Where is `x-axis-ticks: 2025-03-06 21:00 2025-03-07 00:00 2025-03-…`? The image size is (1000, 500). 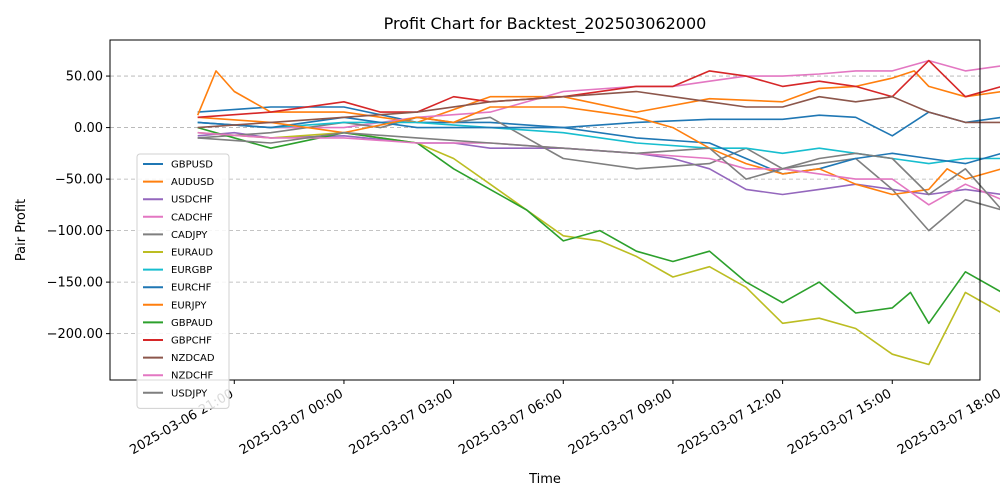 x-axis-ticks: 2025-03-06 21:00 2025-03-07 00:00 2025-03-… is located at coordinates (563, 419).